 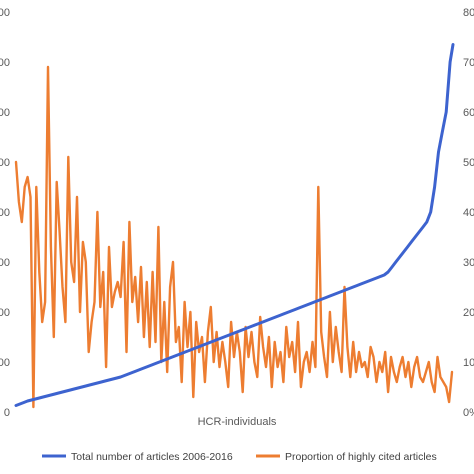 I want to click on right-tick-label: 20%, so click(x=468, y=313).